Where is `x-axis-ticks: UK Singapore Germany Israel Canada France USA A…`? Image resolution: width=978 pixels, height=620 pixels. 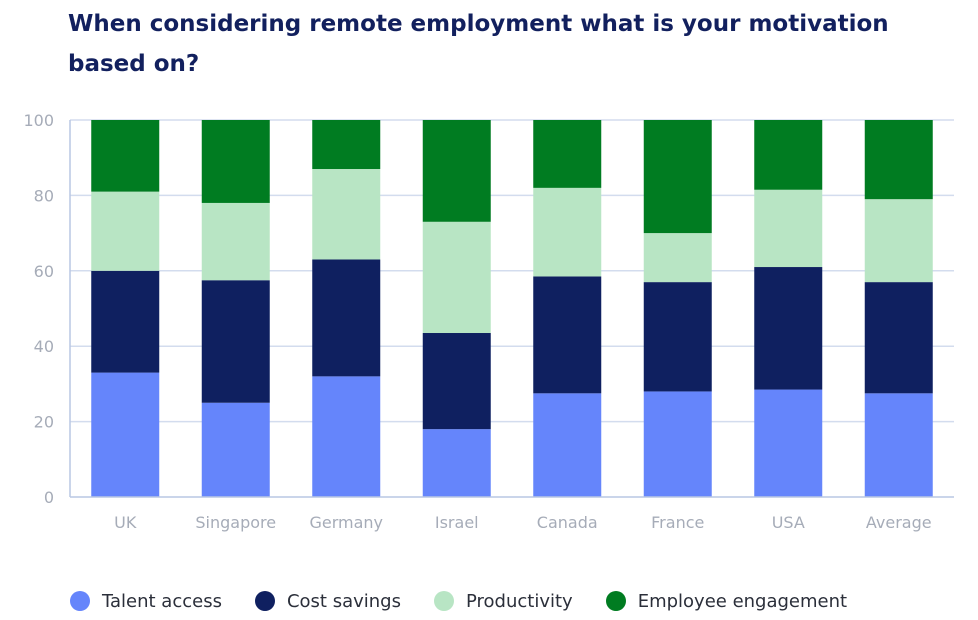
x-axis-ticks: UK Singapore Germany Israel Canada France USA A… is located at coordinates (522, 522).